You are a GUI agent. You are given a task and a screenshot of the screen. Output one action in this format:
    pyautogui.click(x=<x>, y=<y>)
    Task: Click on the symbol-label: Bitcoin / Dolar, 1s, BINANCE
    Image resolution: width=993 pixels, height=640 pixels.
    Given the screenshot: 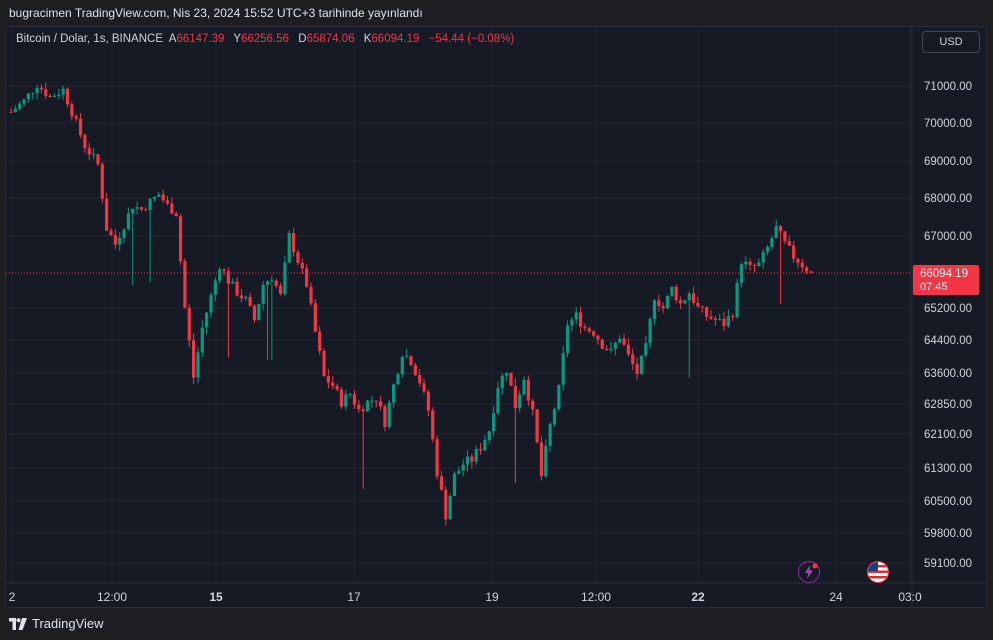 What is the action you would take?
    pyautogui.click(x=89, y=39)
    